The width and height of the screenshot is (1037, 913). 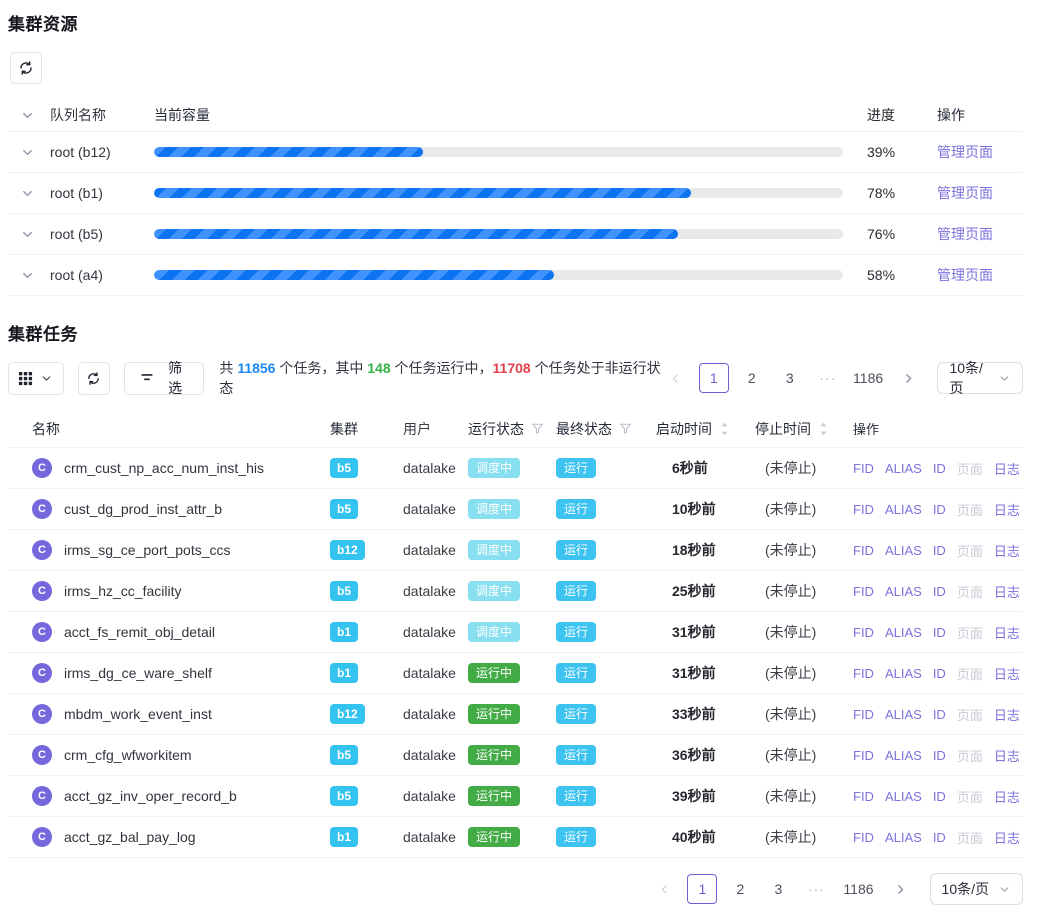 I want to click on chevron-down-icon, so click(x=1004, y=378).